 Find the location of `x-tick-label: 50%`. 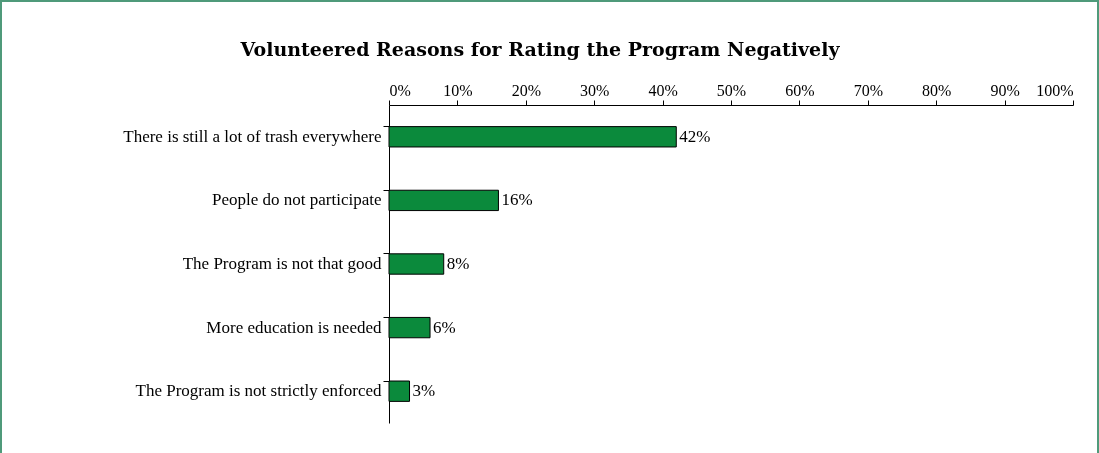

x-tick-label: 50% is located at coordinates (731, 90).